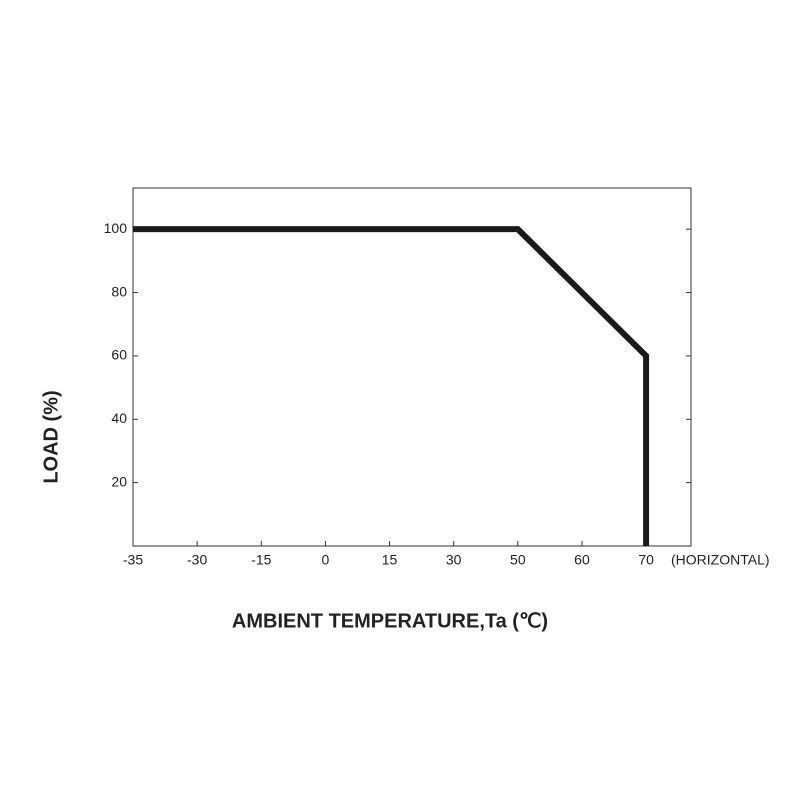  Describe the element at coordinates (119, 355) in the screenshot. I see `y-tick-label: 60` at that location.